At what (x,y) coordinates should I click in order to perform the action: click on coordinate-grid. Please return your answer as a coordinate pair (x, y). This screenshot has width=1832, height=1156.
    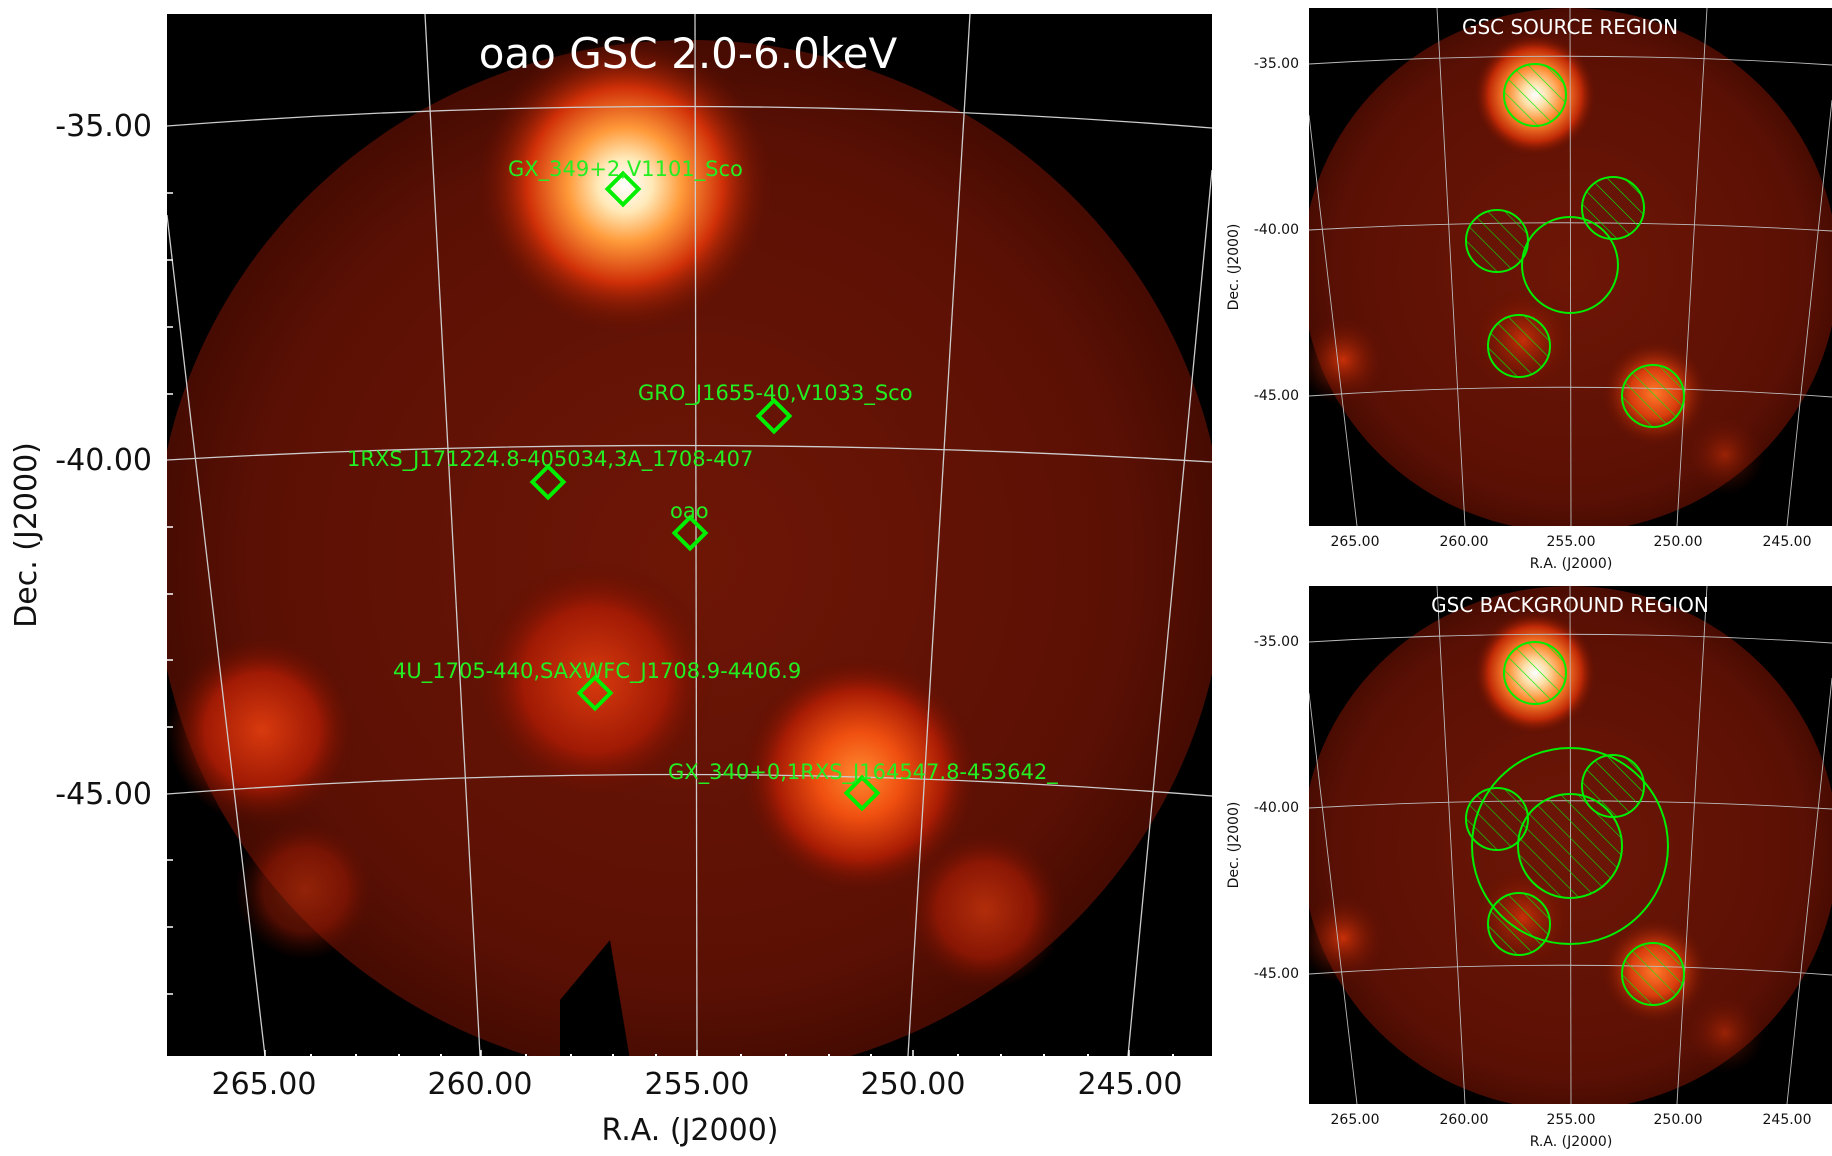
    Looking at the image, I should click on (1570, 267).